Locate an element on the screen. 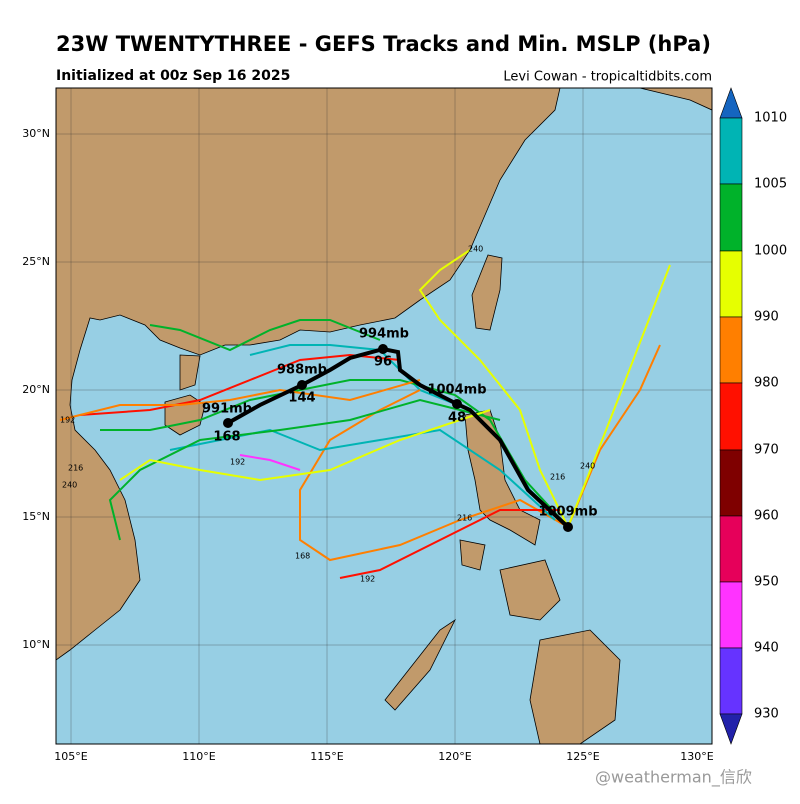 This screenshot has height=804, width=800. lat-label: 25°N is located at coordinates (36, 261).